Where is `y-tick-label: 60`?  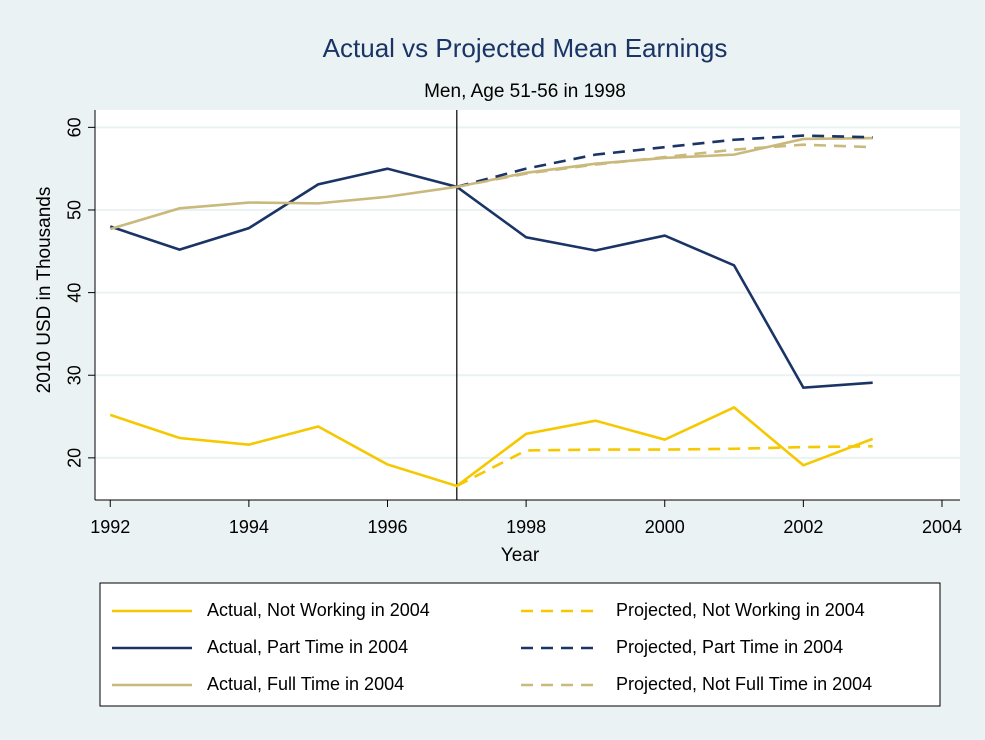 y-tick-label: 60 is located at coordinates (75, 127).